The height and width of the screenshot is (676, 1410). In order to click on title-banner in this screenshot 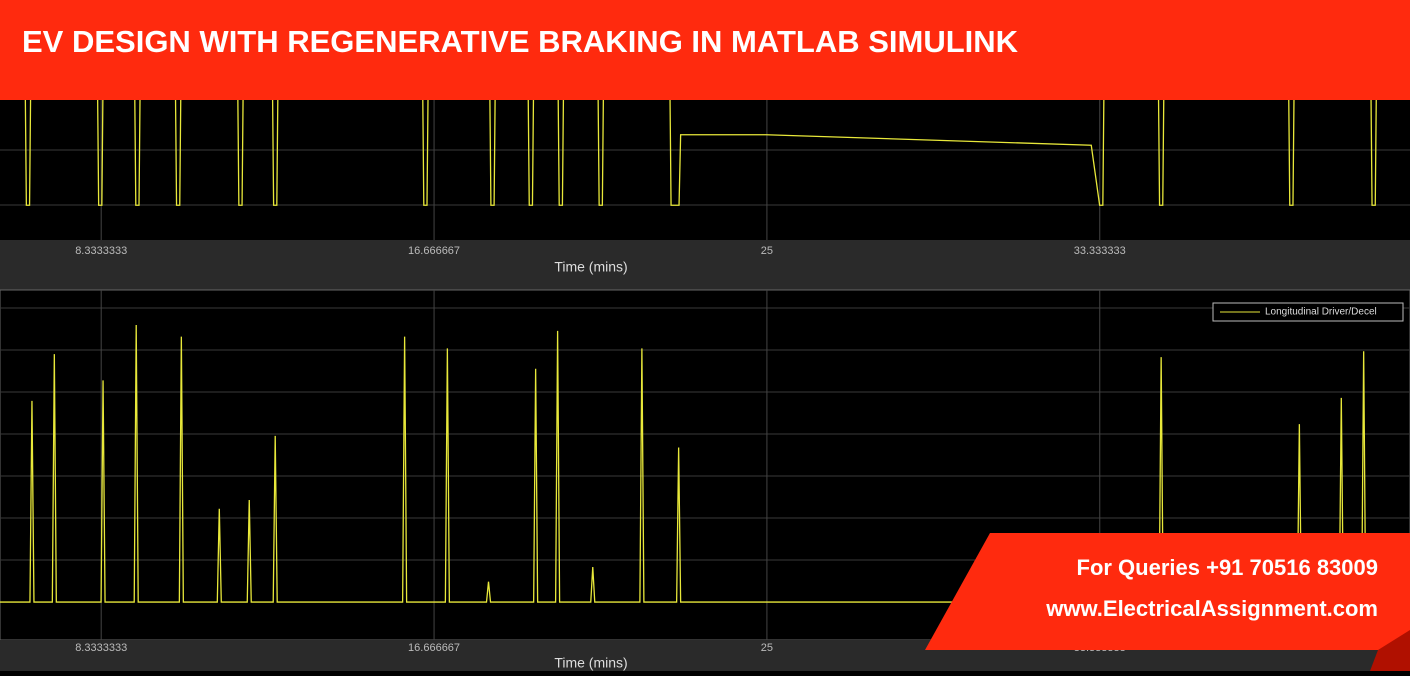, I will do `click(705, 50)`.